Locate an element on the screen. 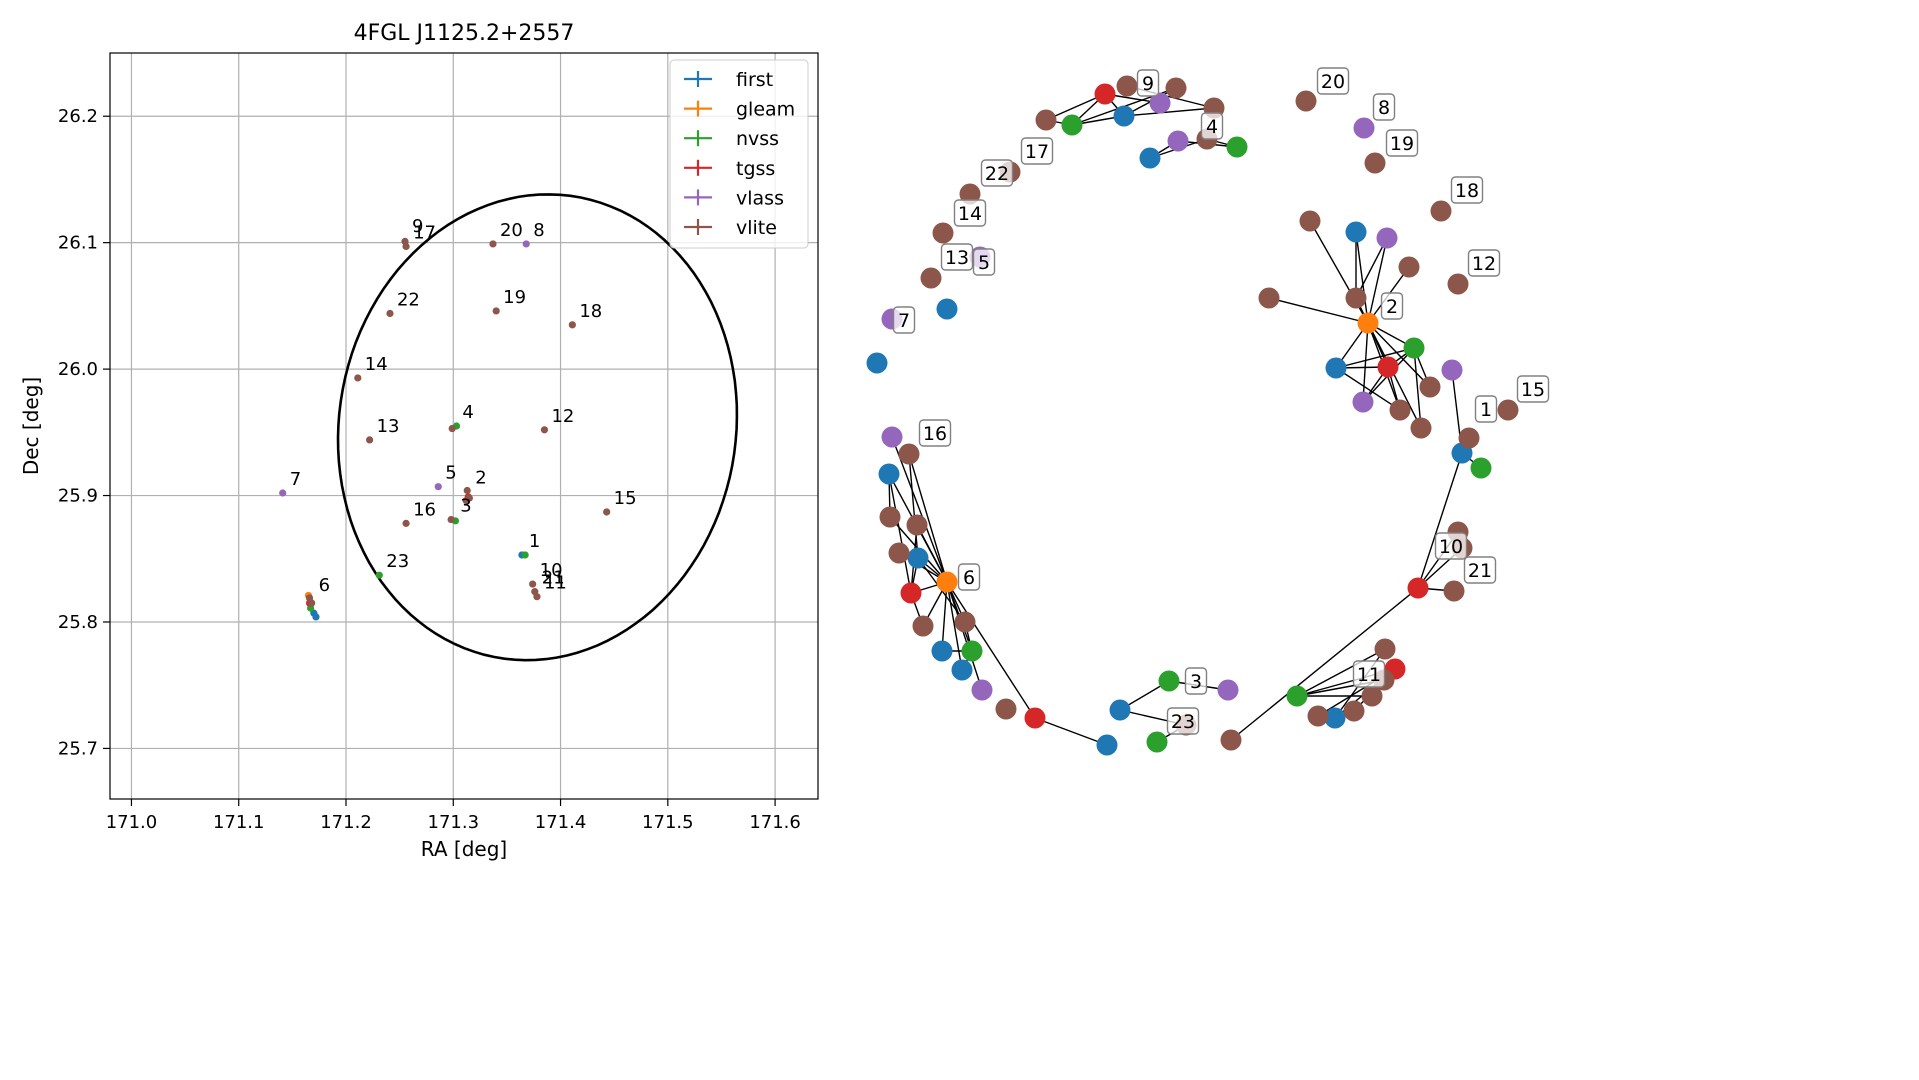 The height and width of the screenshot is (1080, 1919). nvss-point is located at coordinates (379, 575).